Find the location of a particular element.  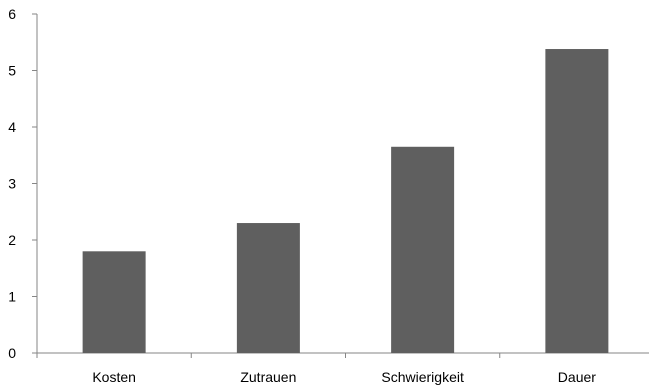

x-category-label: Zutrauen is located at coordinates (268, 377).